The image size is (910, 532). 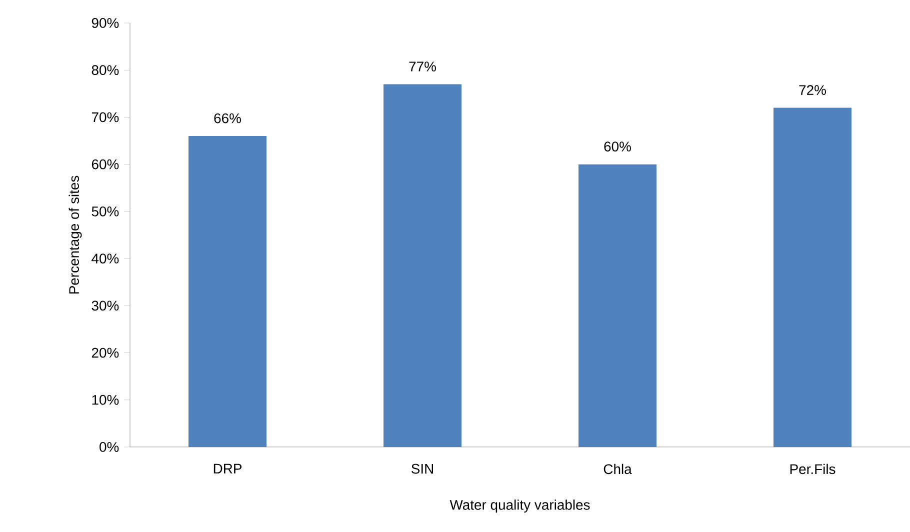 What do you see at coordinates (105, 70) in the screenshot?
I see `y-tick-label: 80%` at bounding box center [105, 70].